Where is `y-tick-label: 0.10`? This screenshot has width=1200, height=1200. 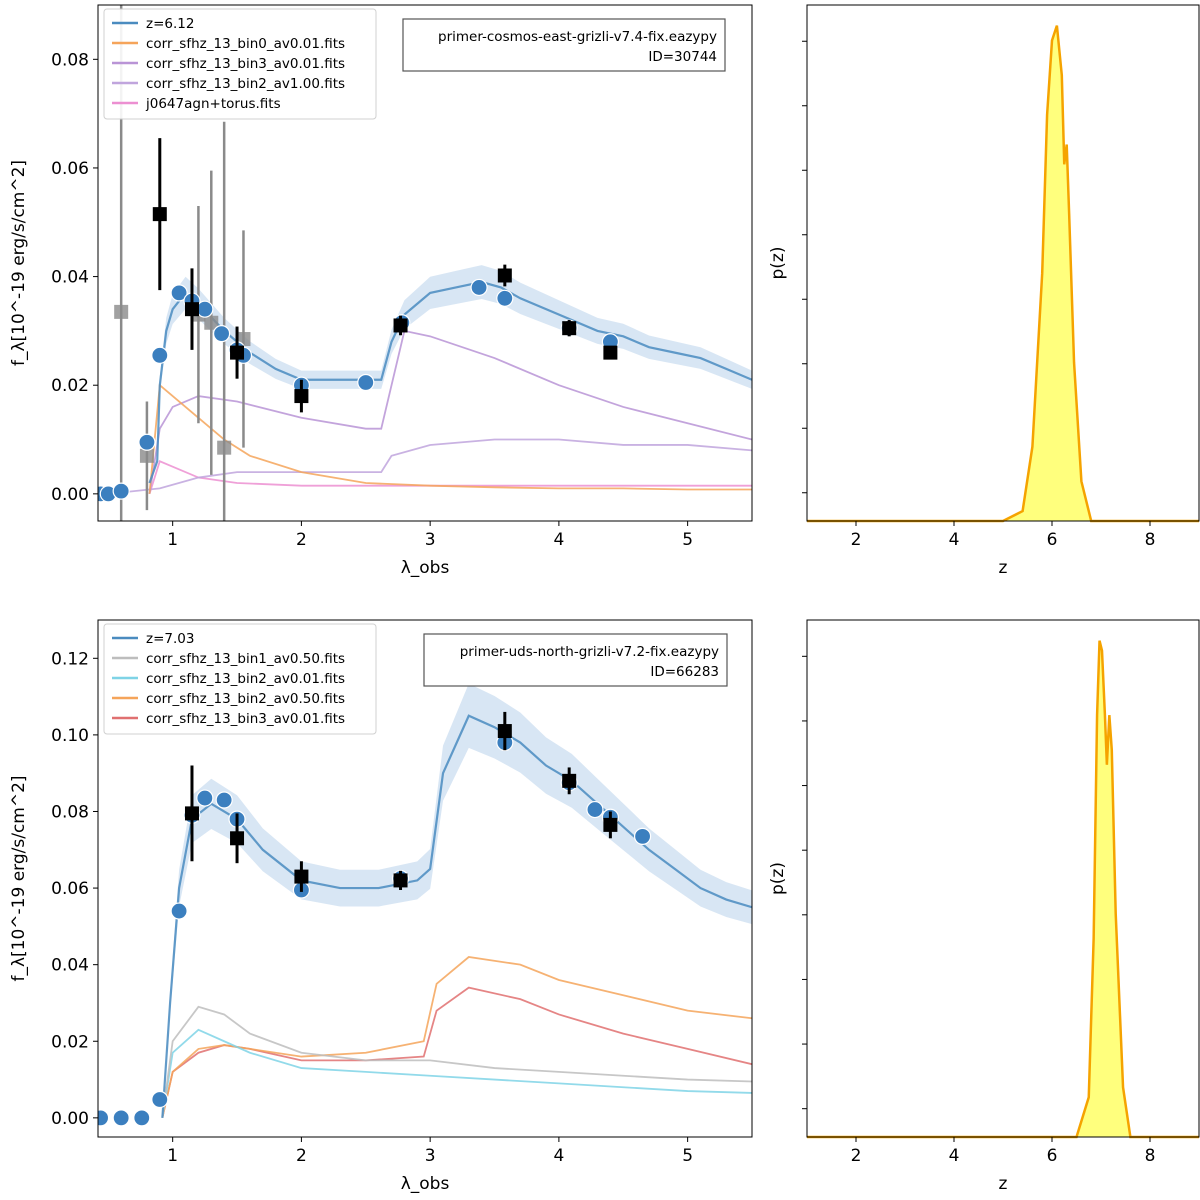
y-tick-label: 0.10 is located at coordinates (70, 736).